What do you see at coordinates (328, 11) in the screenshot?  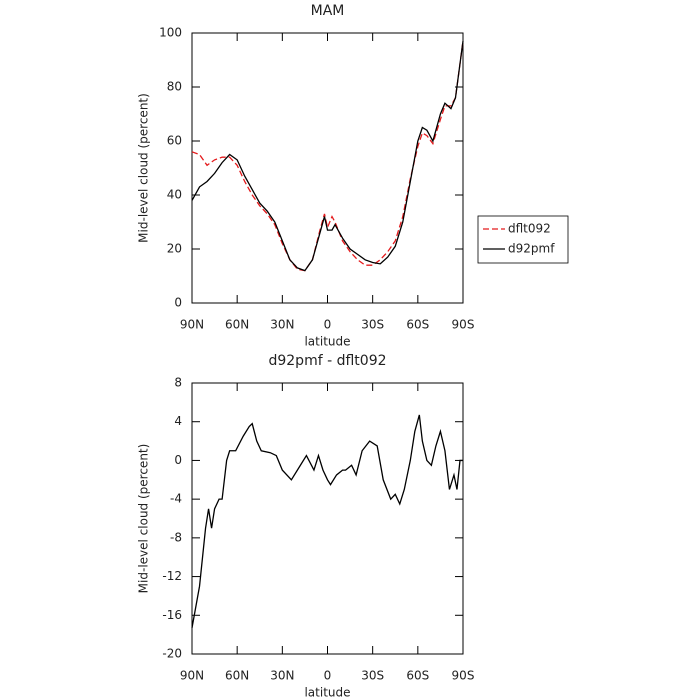 I see `chart-title: MAM` at bounding box center [328, 11].